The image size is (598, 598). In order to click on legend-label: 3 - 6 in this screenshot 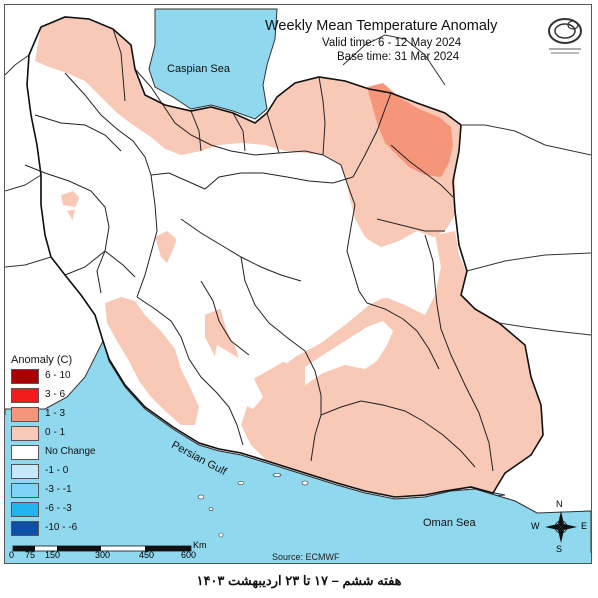, I will do `click(55, 394)`.